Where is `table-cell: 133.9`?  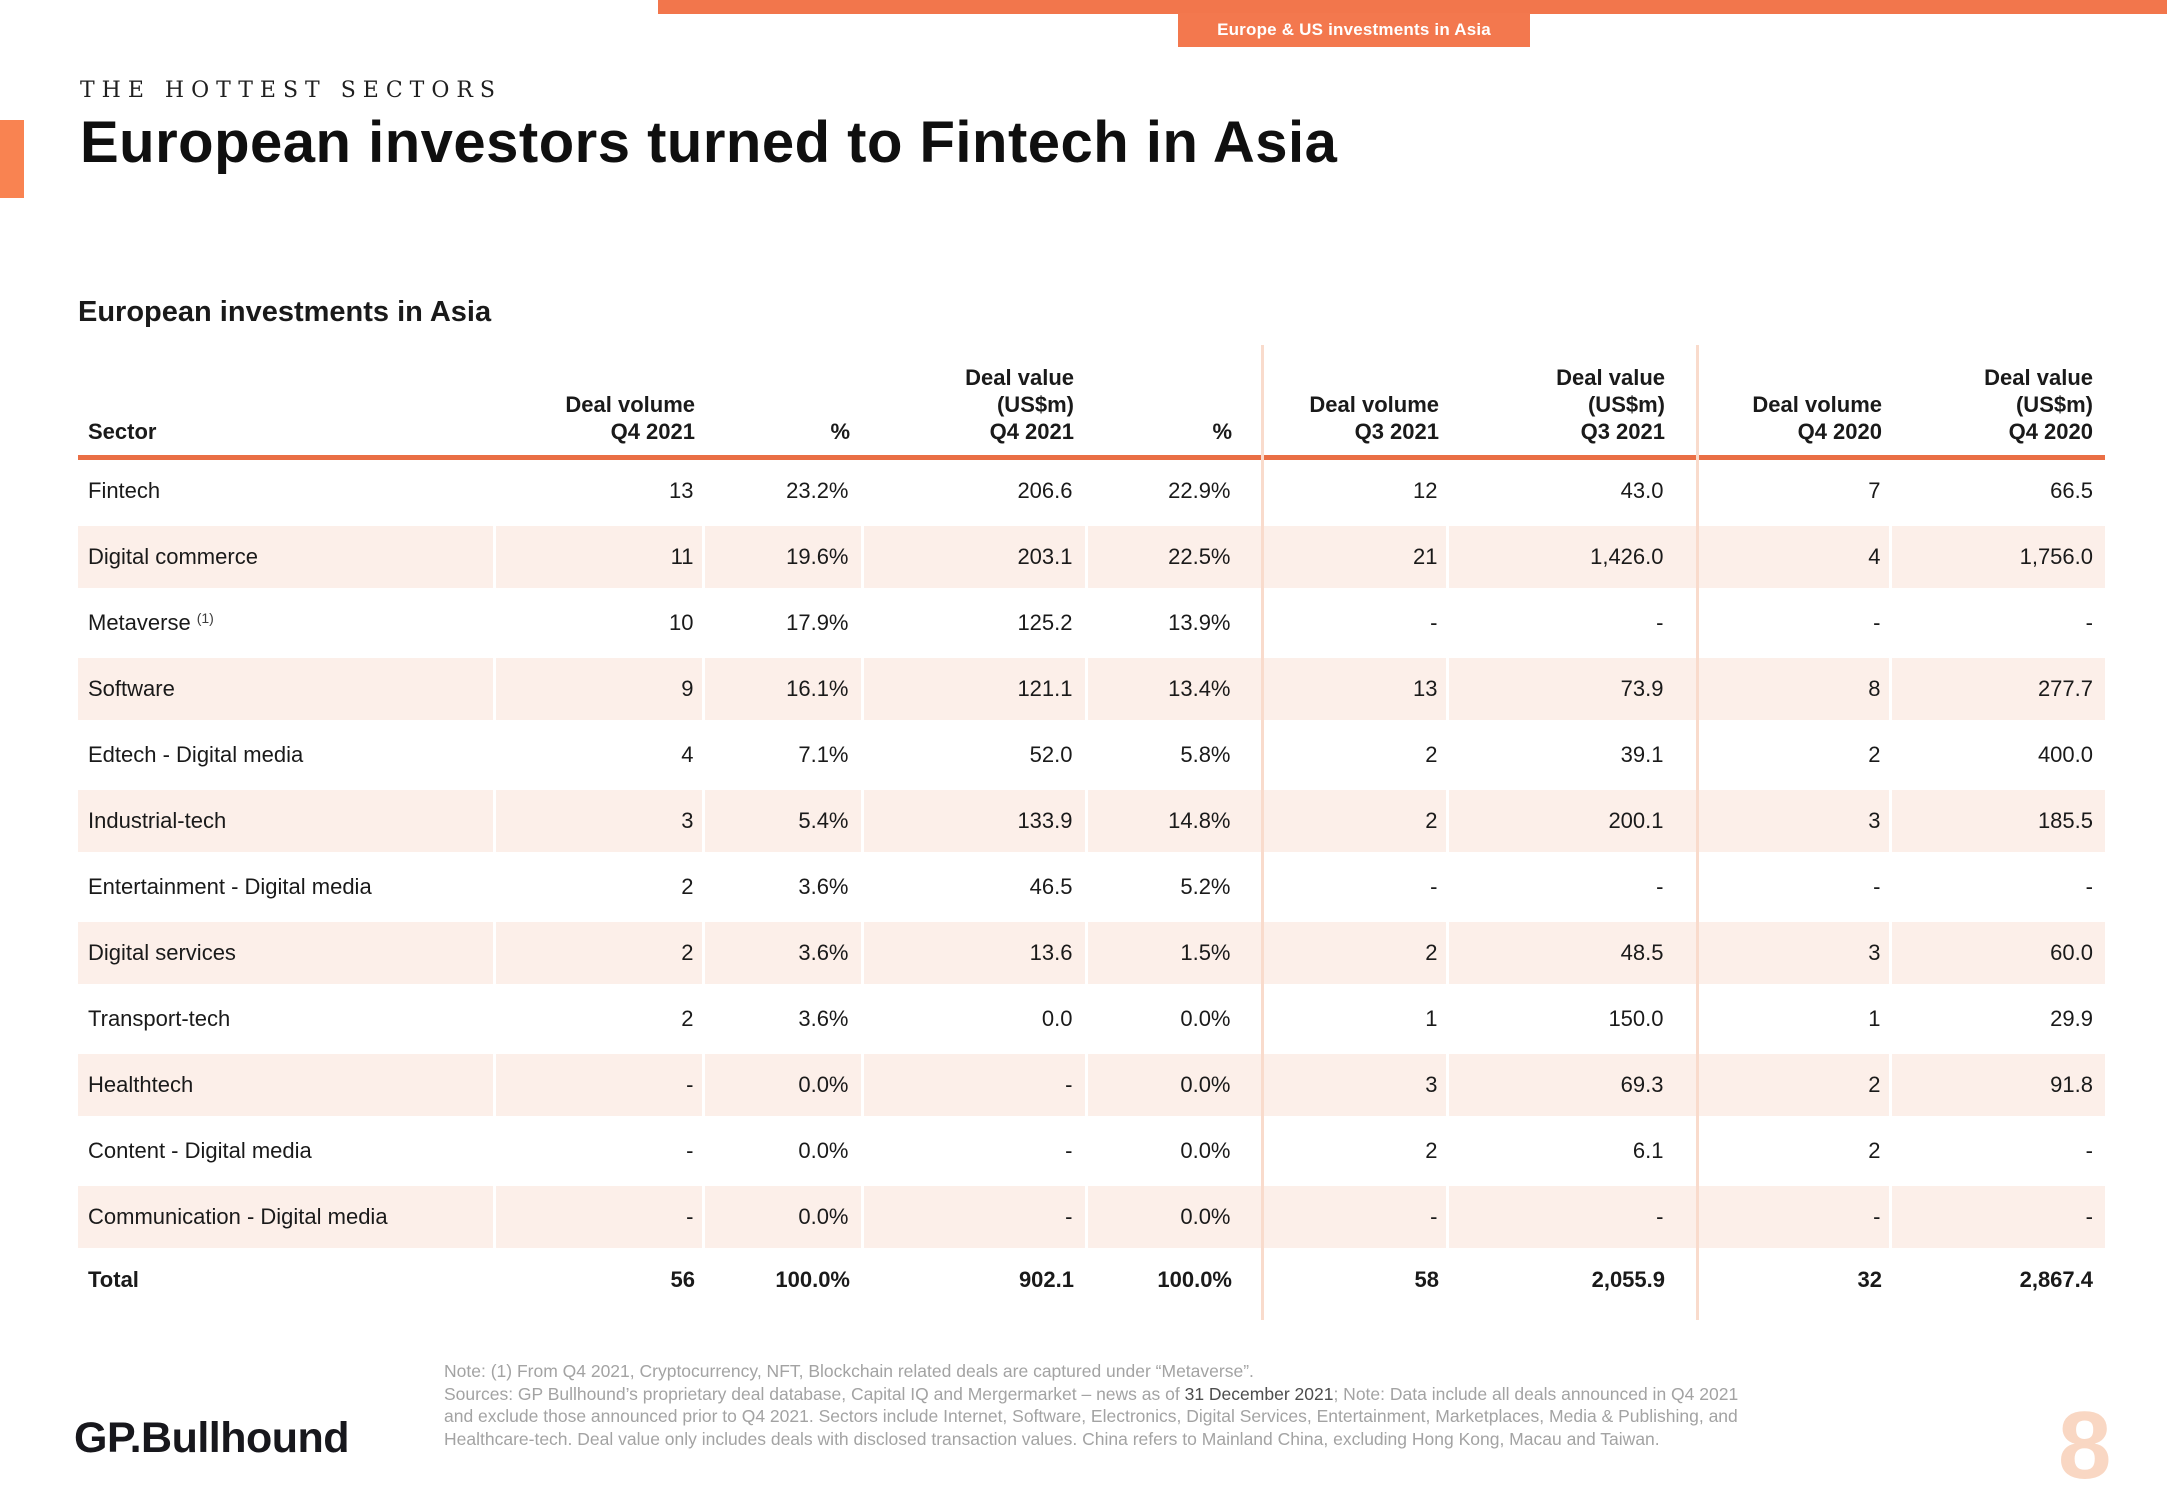
table-cell: 133.9 is located at coordinates (973, 821).